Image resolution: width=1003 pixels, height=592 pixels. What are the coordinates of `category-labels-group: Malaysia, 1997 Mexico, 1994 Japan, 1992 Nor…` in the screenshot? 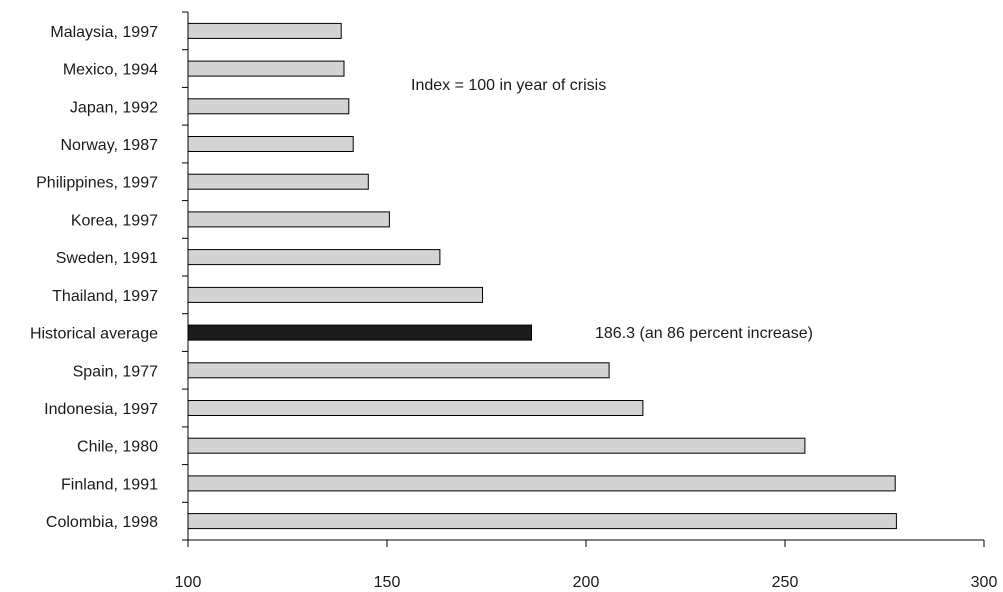 It's located at (94, 277).